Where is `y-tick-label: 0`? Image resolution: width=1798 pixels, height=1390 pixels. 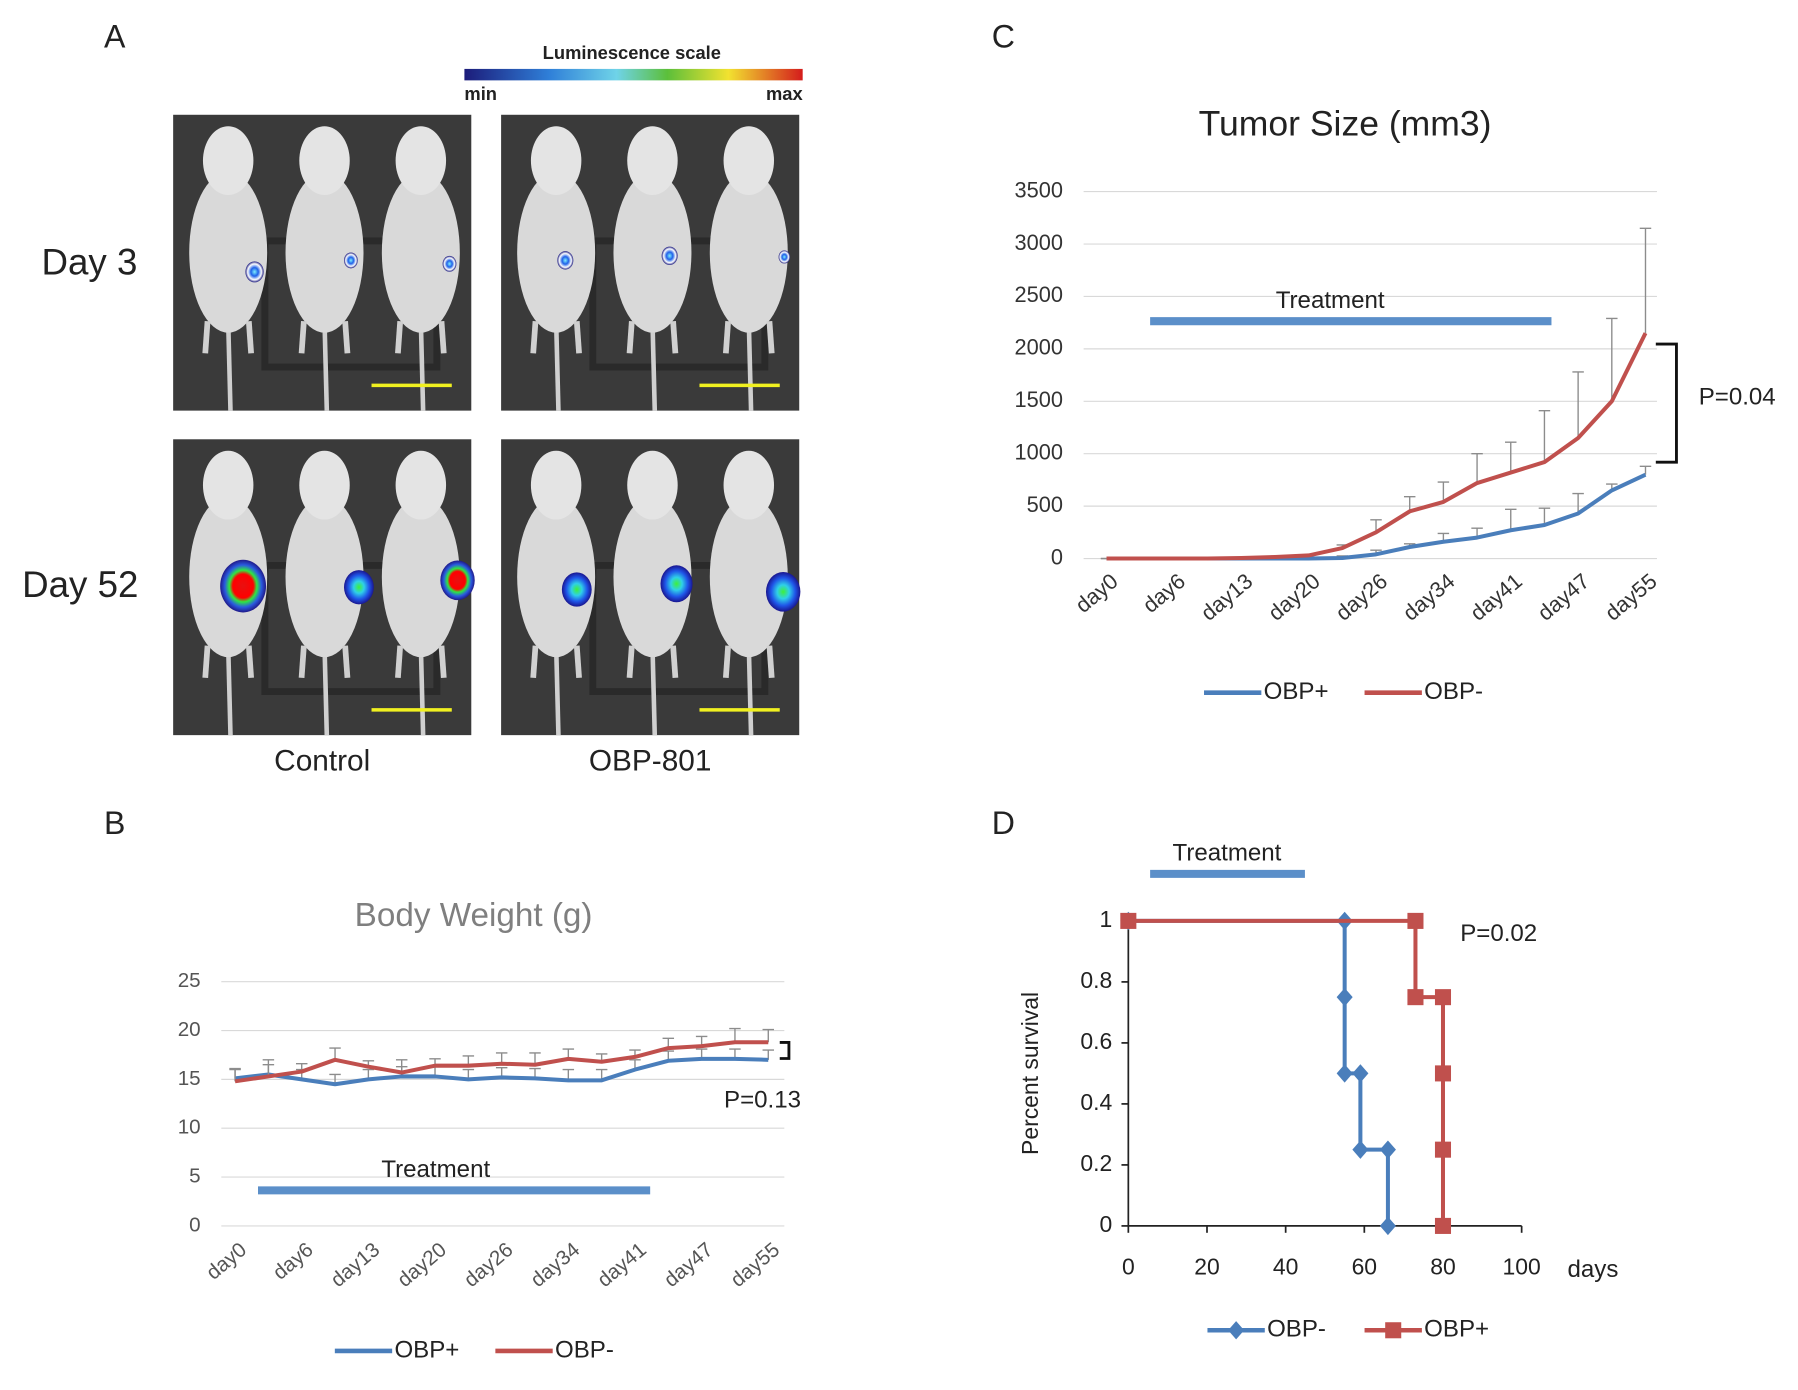
y-tick-label: 0 is located at coordinates (1106, 1224).